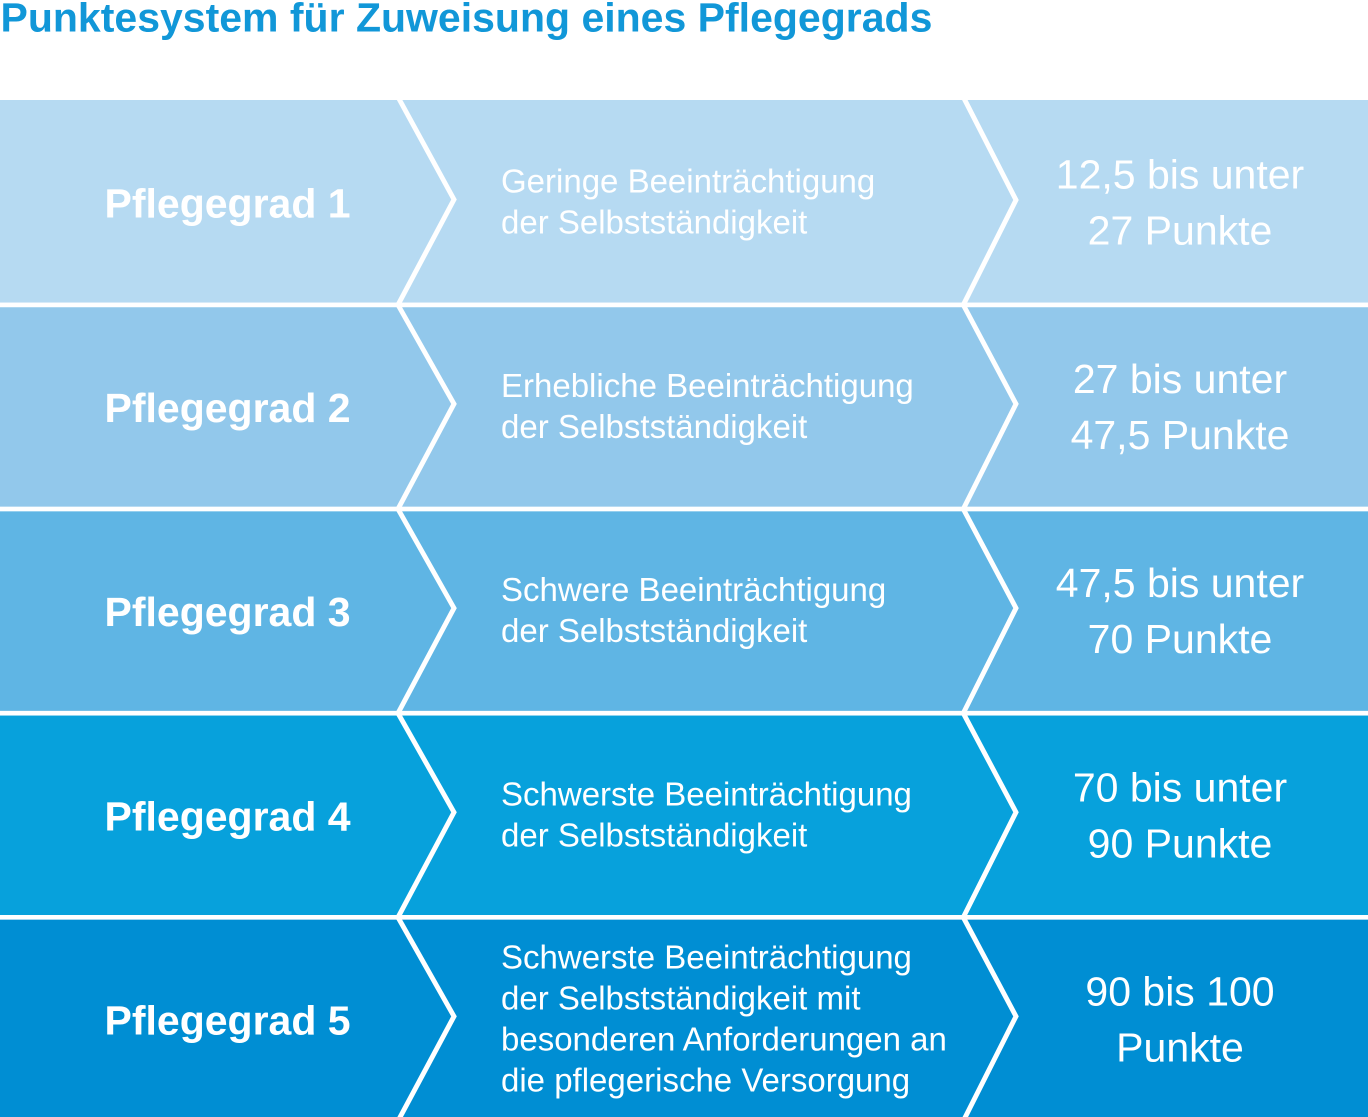 The width and height of the screenshot is (1368, 1117). Describe the element at coordinates (1180, 1047) in the screenshot. I see `svg-text: Punkte` at that location.